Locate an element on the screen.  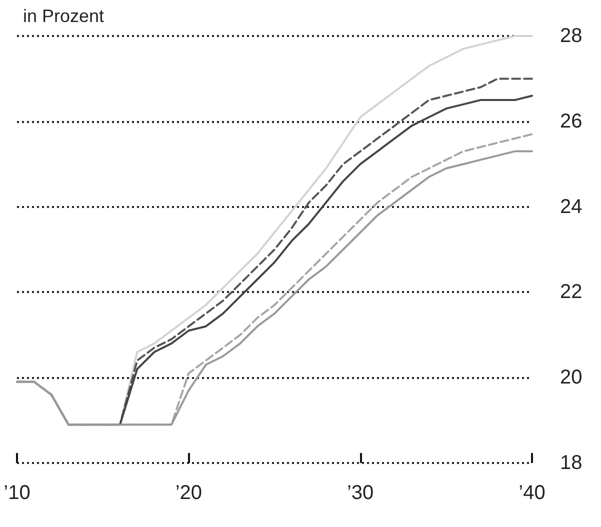
chart-title: in Prozent is located at coordinates (63, 16).